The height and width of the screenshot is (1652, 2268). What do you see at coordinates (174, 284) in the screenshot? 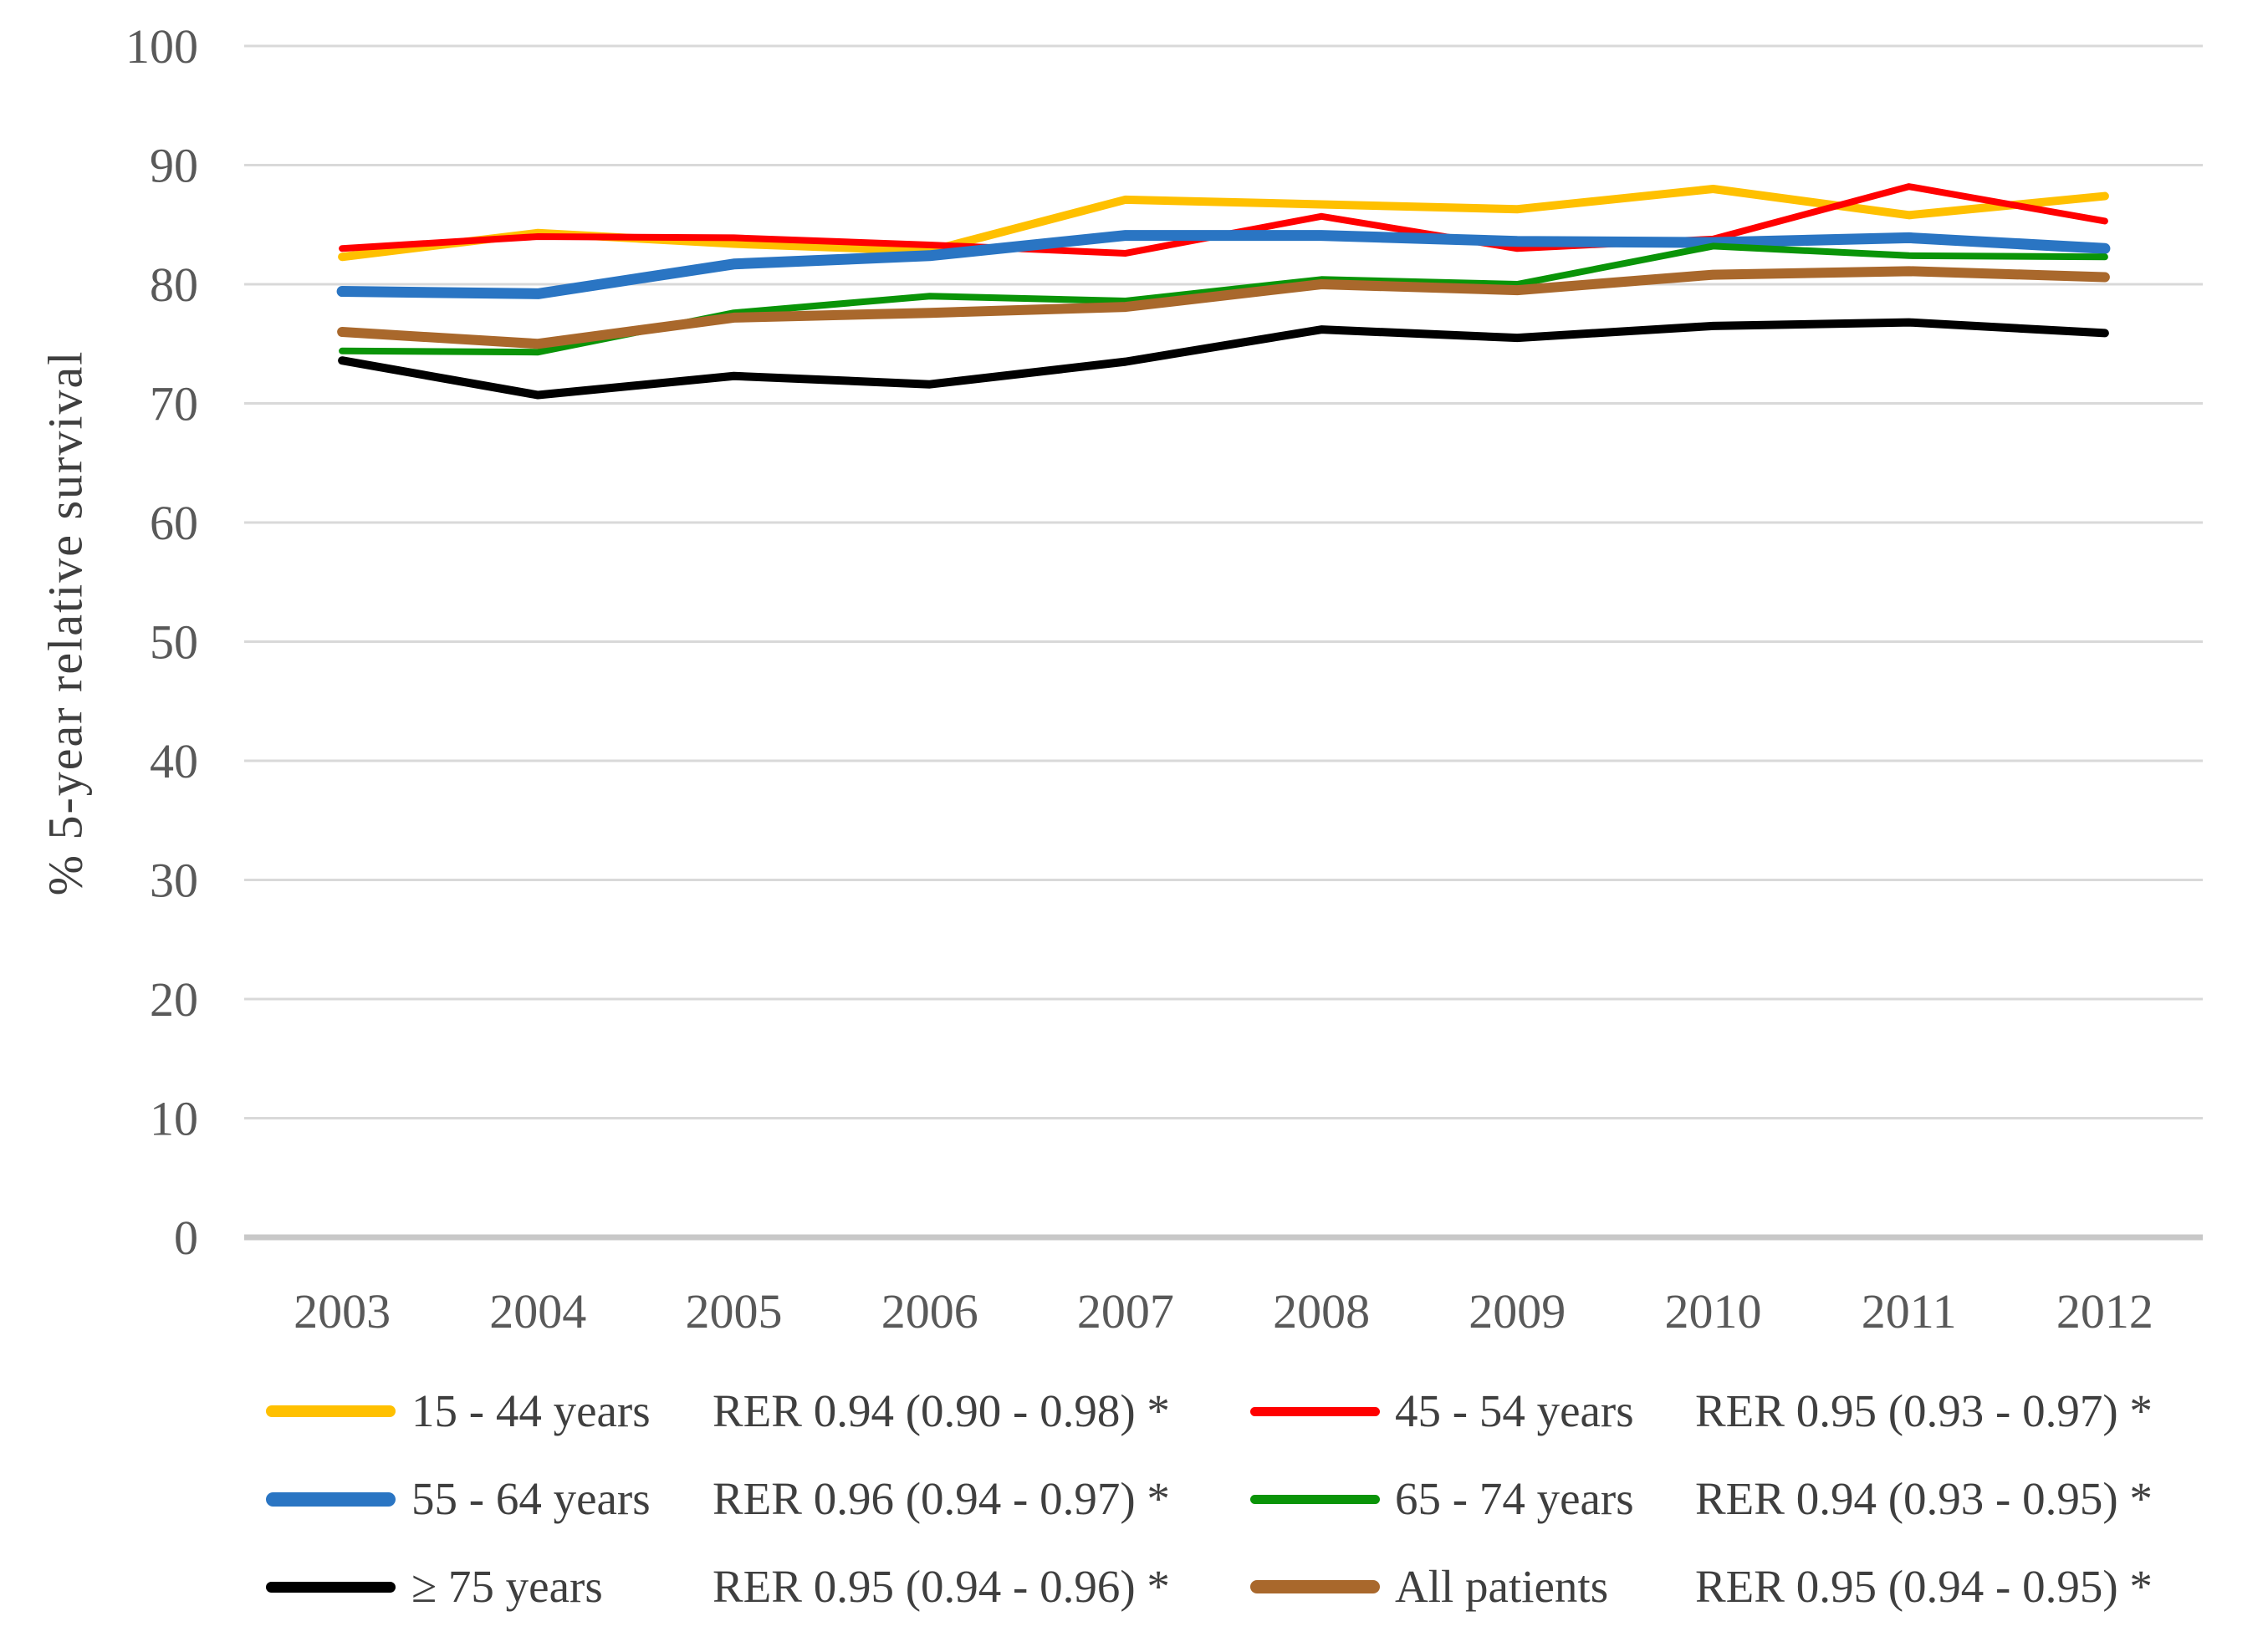
I see `y-tick-label: 80` at bounding box center [174, 284].